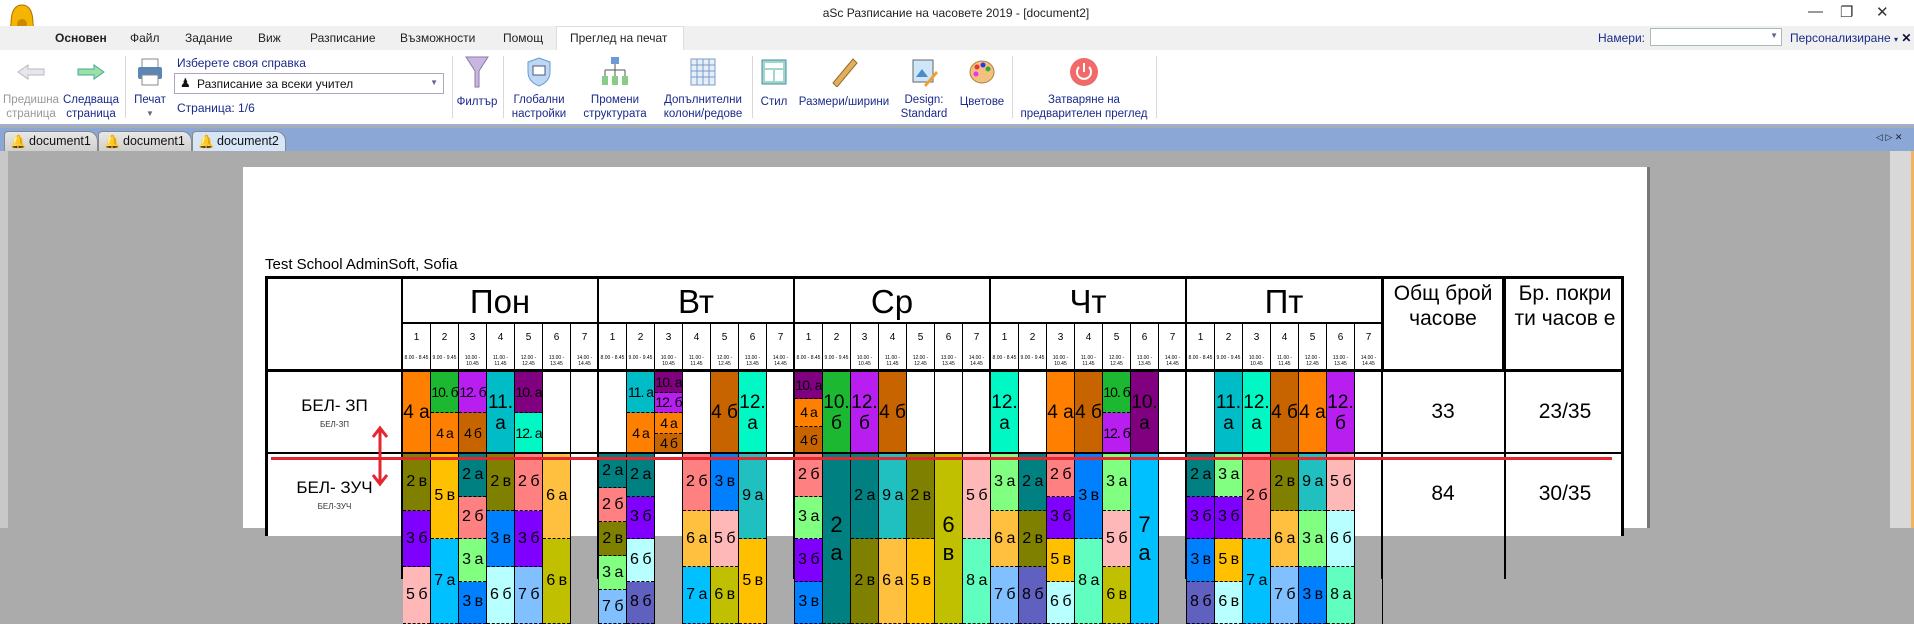  I want to click on tab-timetable: Разписание, so click(343, 38).